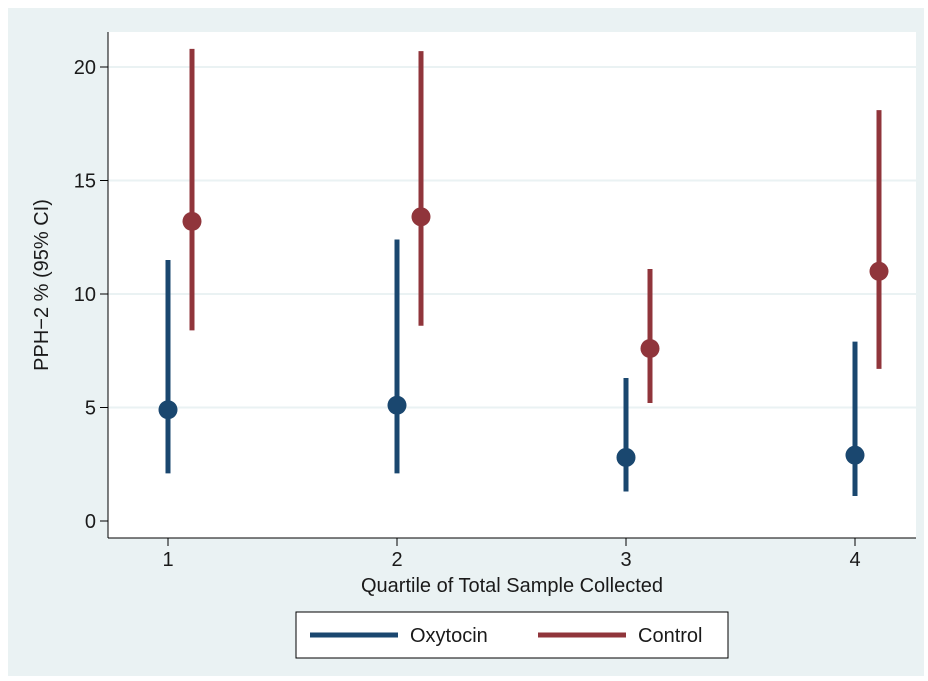  Describe the element at coordinates (670, 636) in the screenshot. I see `legend-label-control: Control` at that location.